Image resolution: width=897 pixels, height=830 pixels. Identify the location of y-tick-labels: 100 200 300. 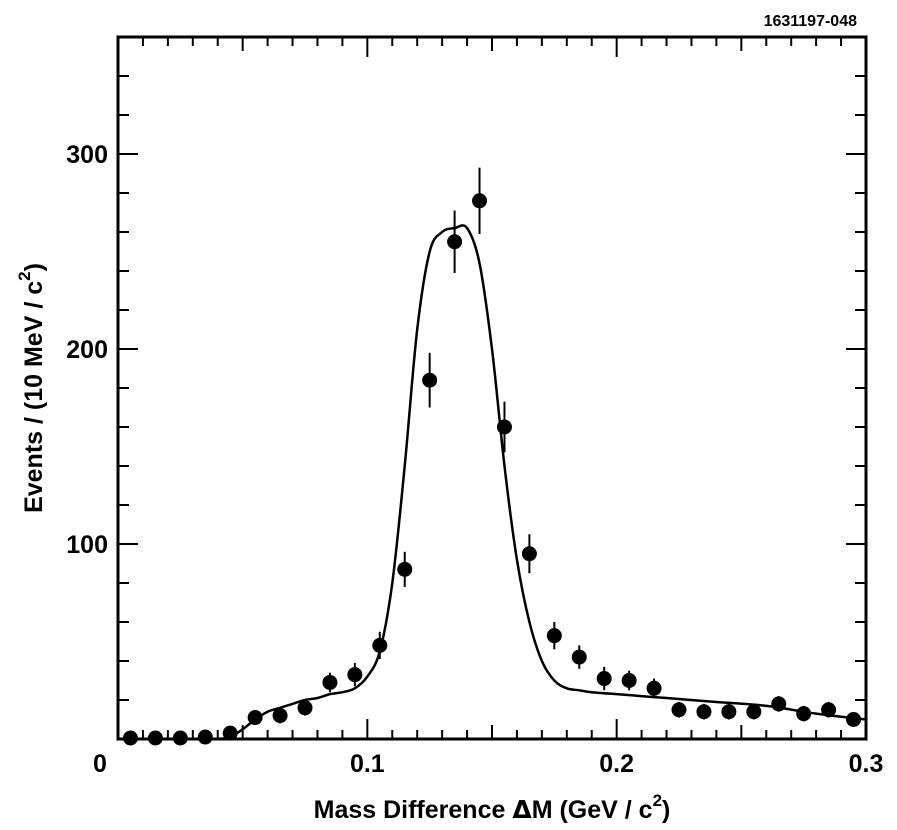
(87, 350).